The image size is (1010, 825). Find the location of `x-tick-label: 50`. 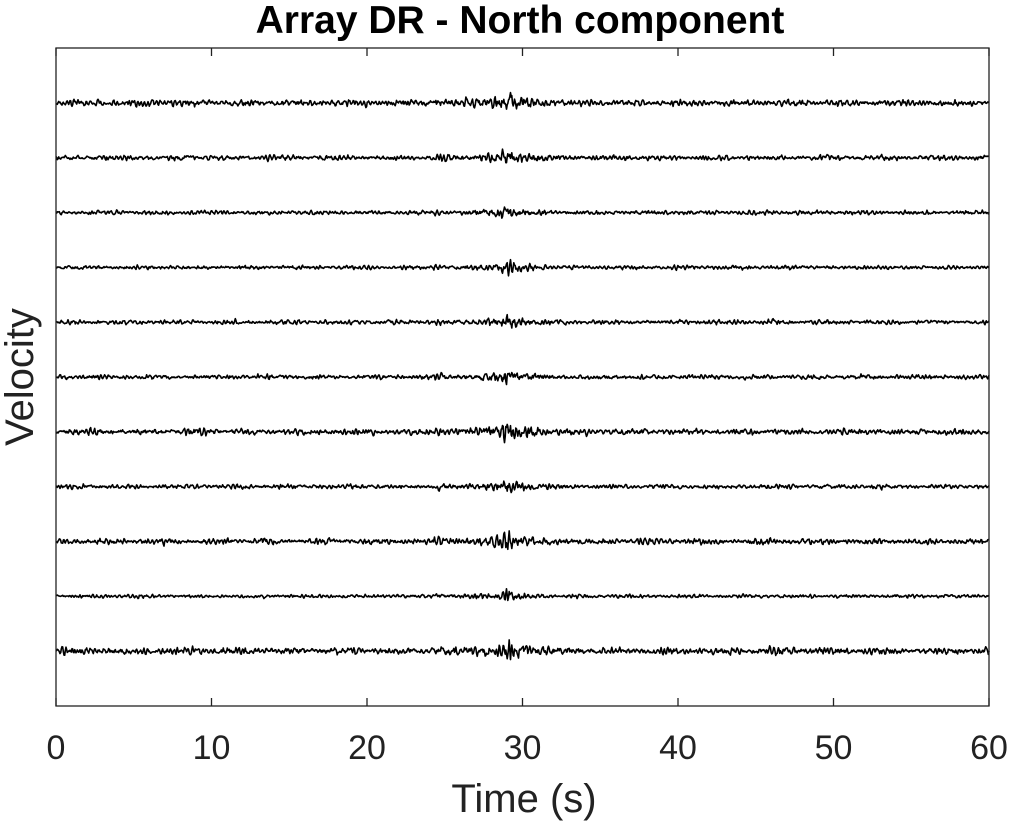

x-tick-label: 50 is located at coordinates (834, 748).